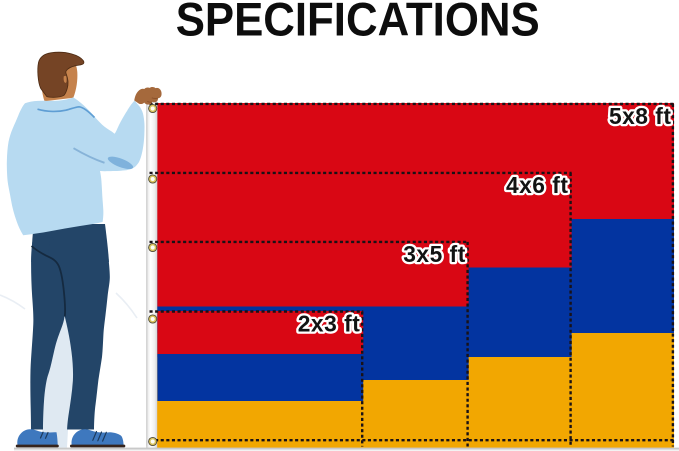  What do you see at coordinates (640, 116) in the screenshot?
I see `svg-text: 5x8 ft` at bounding box center [640, 116].